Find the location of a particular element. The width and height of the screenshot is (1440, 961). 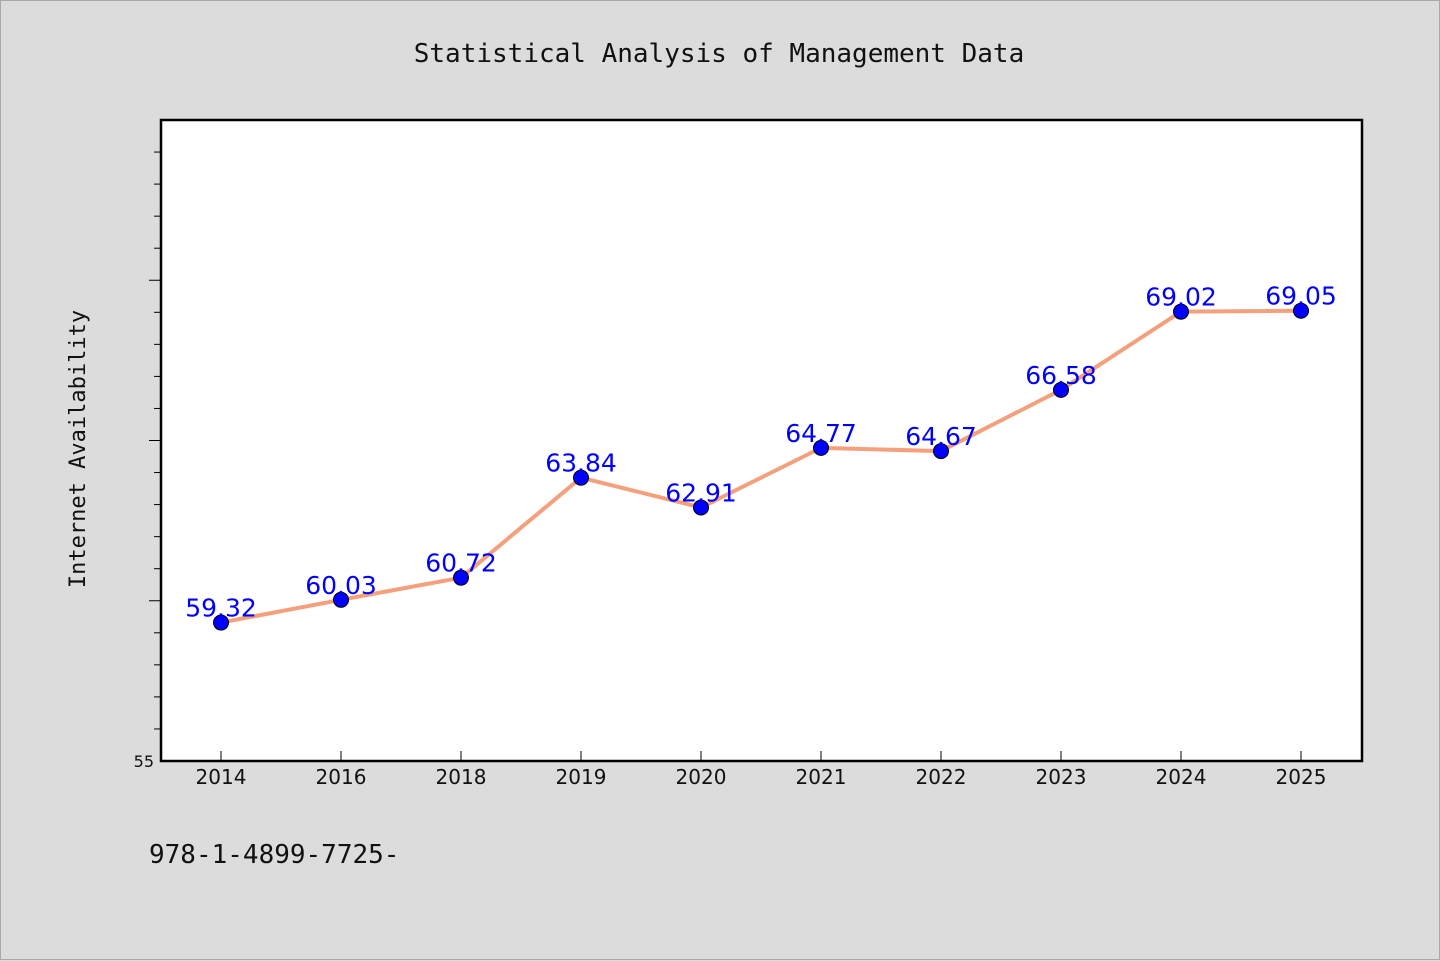

x-tick-label: 2024 is located at coordinates (1181, 777).